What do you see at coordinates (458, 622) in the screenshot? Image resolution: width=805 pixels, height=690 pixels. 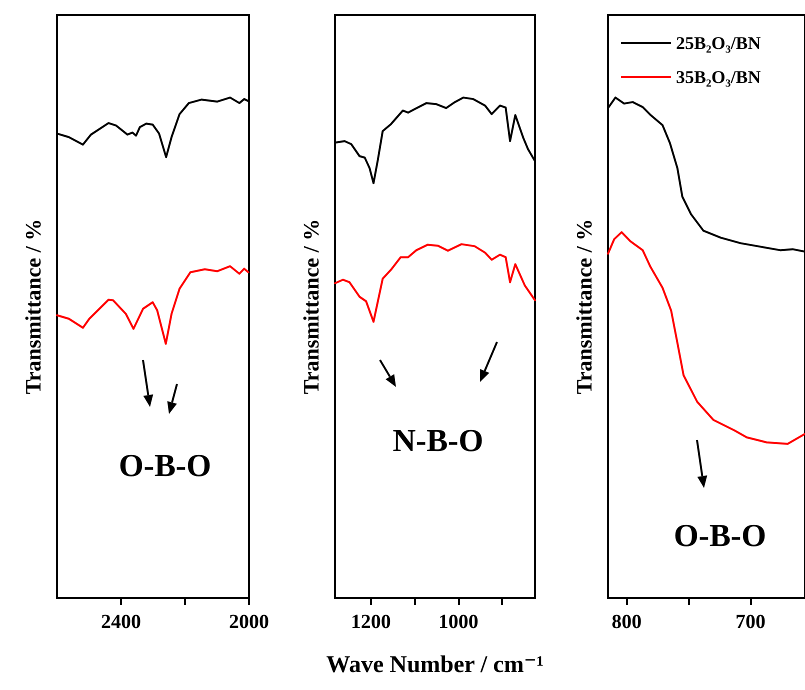 I see `x-tick-label: 1000` at bounding box center [458, 622].